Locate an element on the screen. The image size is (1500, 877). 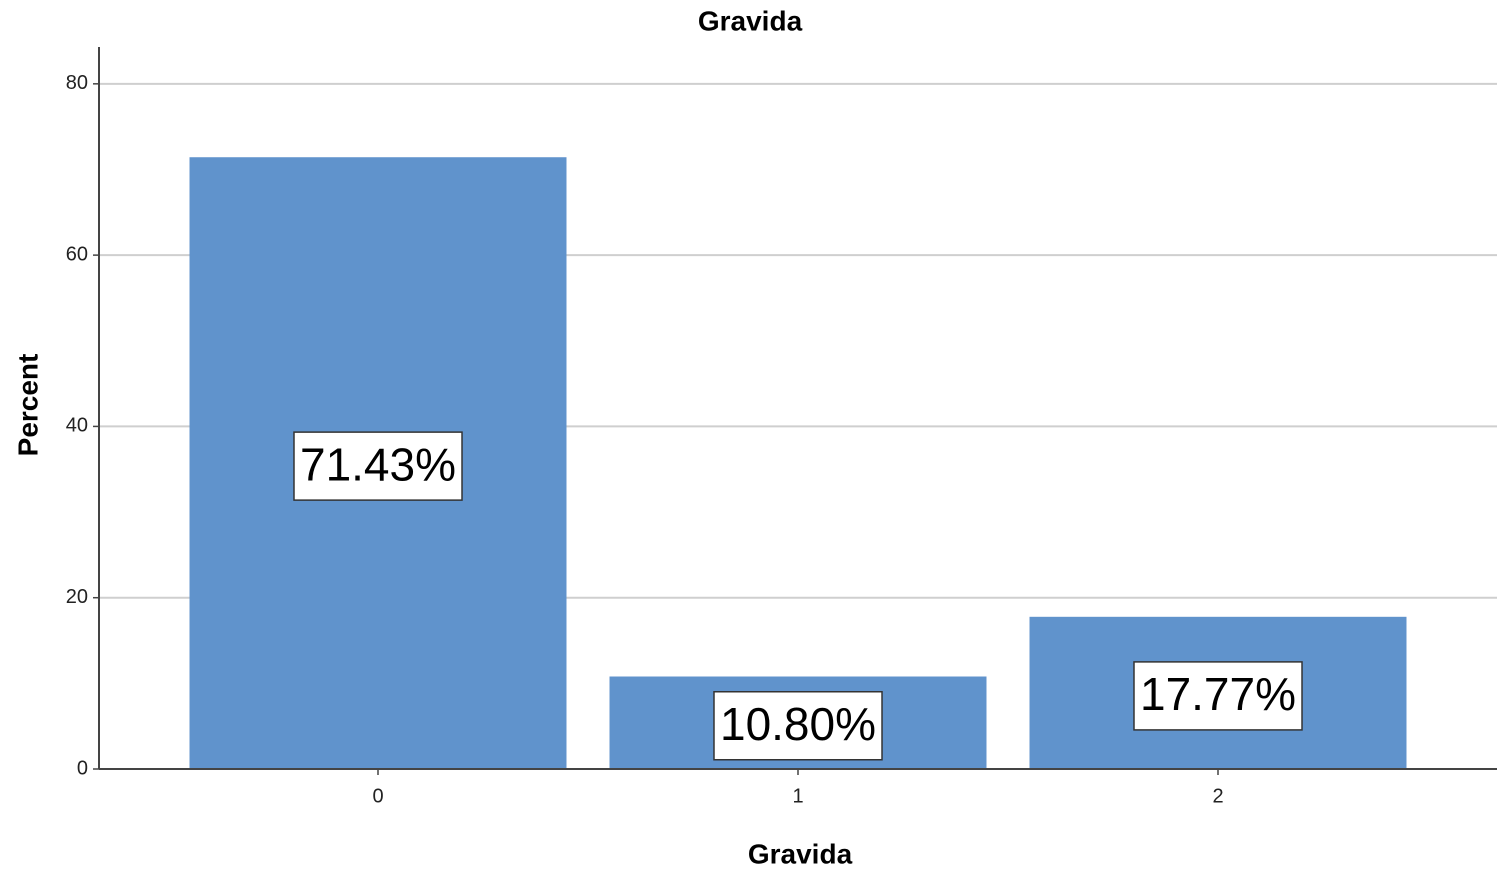
value-label: 17.77% is located at coordinates (1218, 694).